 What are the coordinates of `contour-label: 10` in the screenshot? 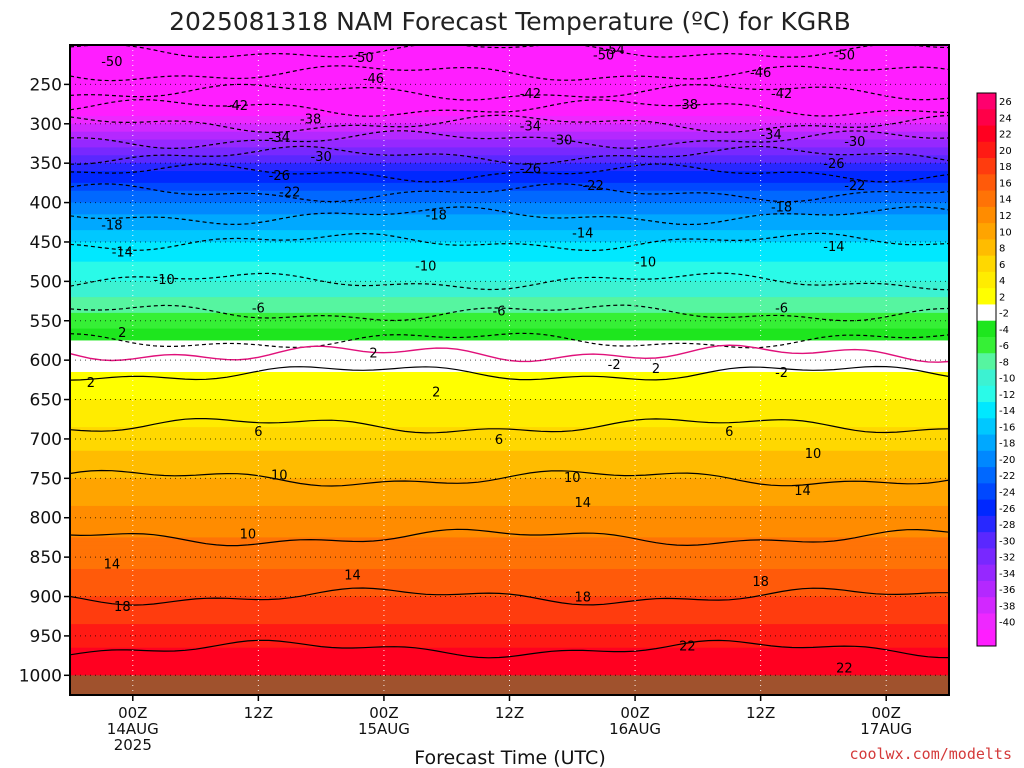 It's located at (813, 454).